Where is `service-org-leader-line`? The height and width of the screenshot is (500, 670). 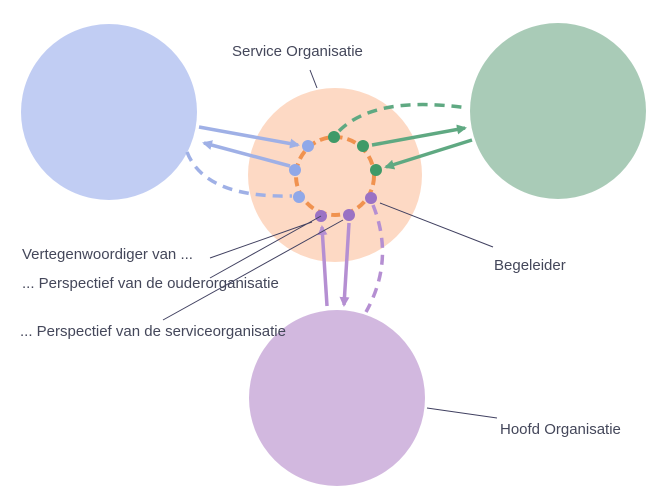
service-org-leader-line is located at coordinates (313, 79).